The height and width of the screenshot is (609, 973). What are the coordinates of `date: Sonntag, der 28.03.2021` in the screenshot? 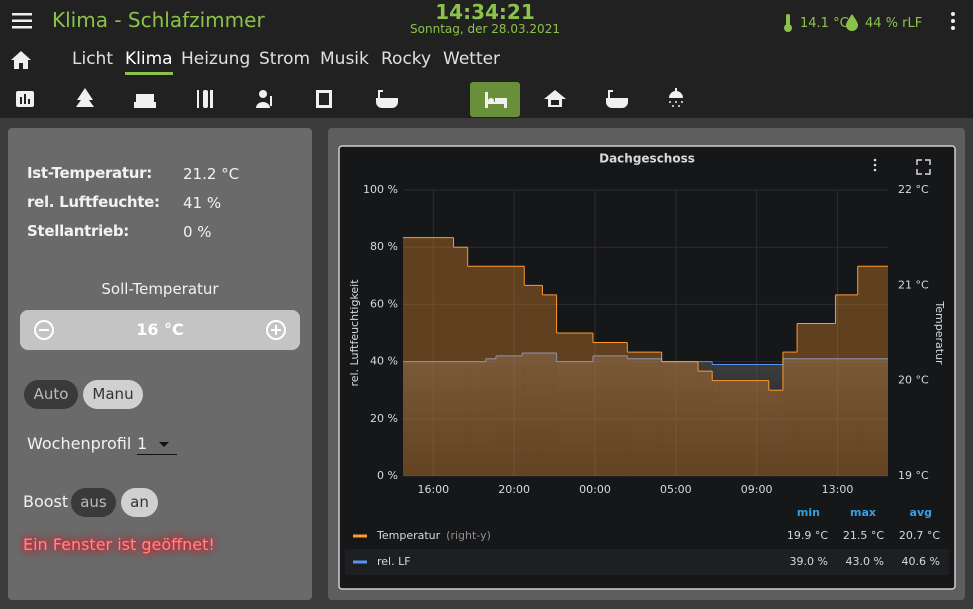 It's located at (485, 29).